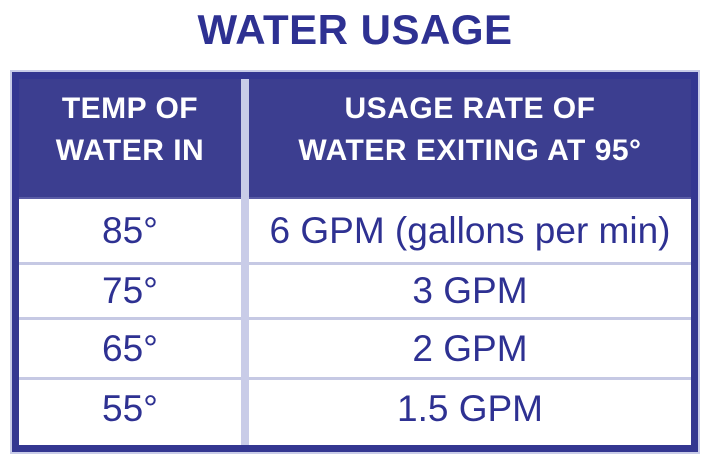 The width and height of the screenshot is (710, 464). I want to click on temp-cell: 55°, so click(130, 408).